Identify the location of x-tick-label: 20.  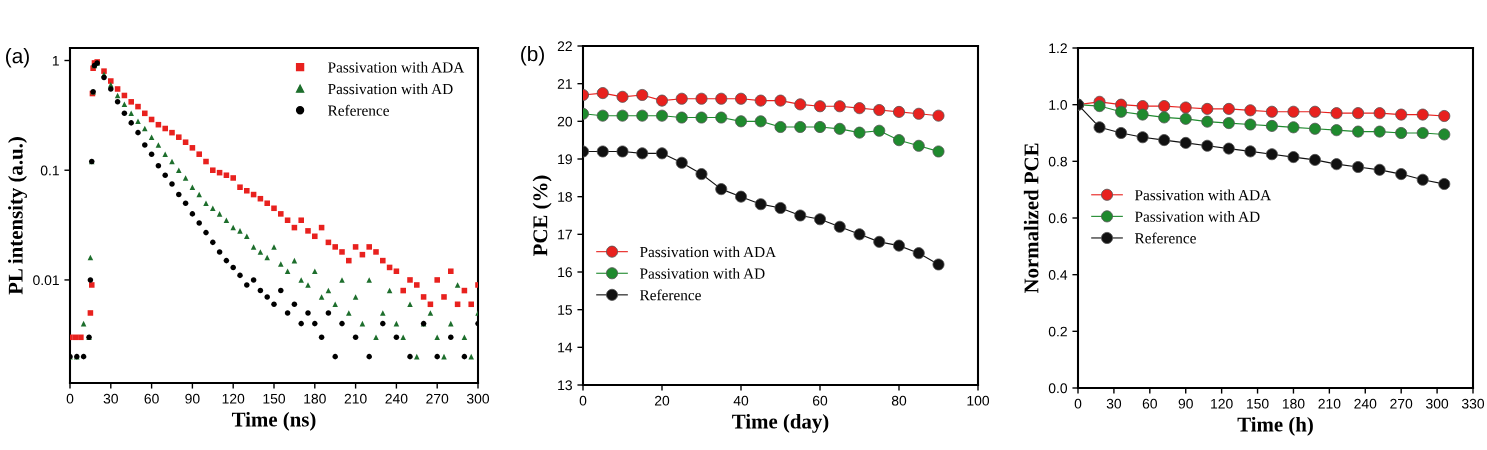
(662, 400).